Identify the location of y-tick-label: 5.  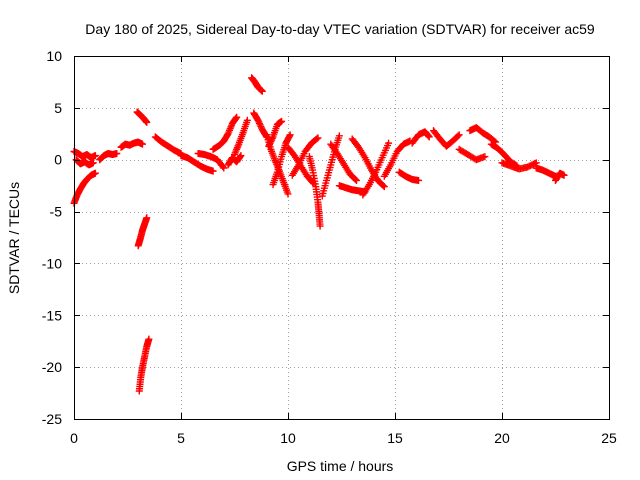
(58, 108).